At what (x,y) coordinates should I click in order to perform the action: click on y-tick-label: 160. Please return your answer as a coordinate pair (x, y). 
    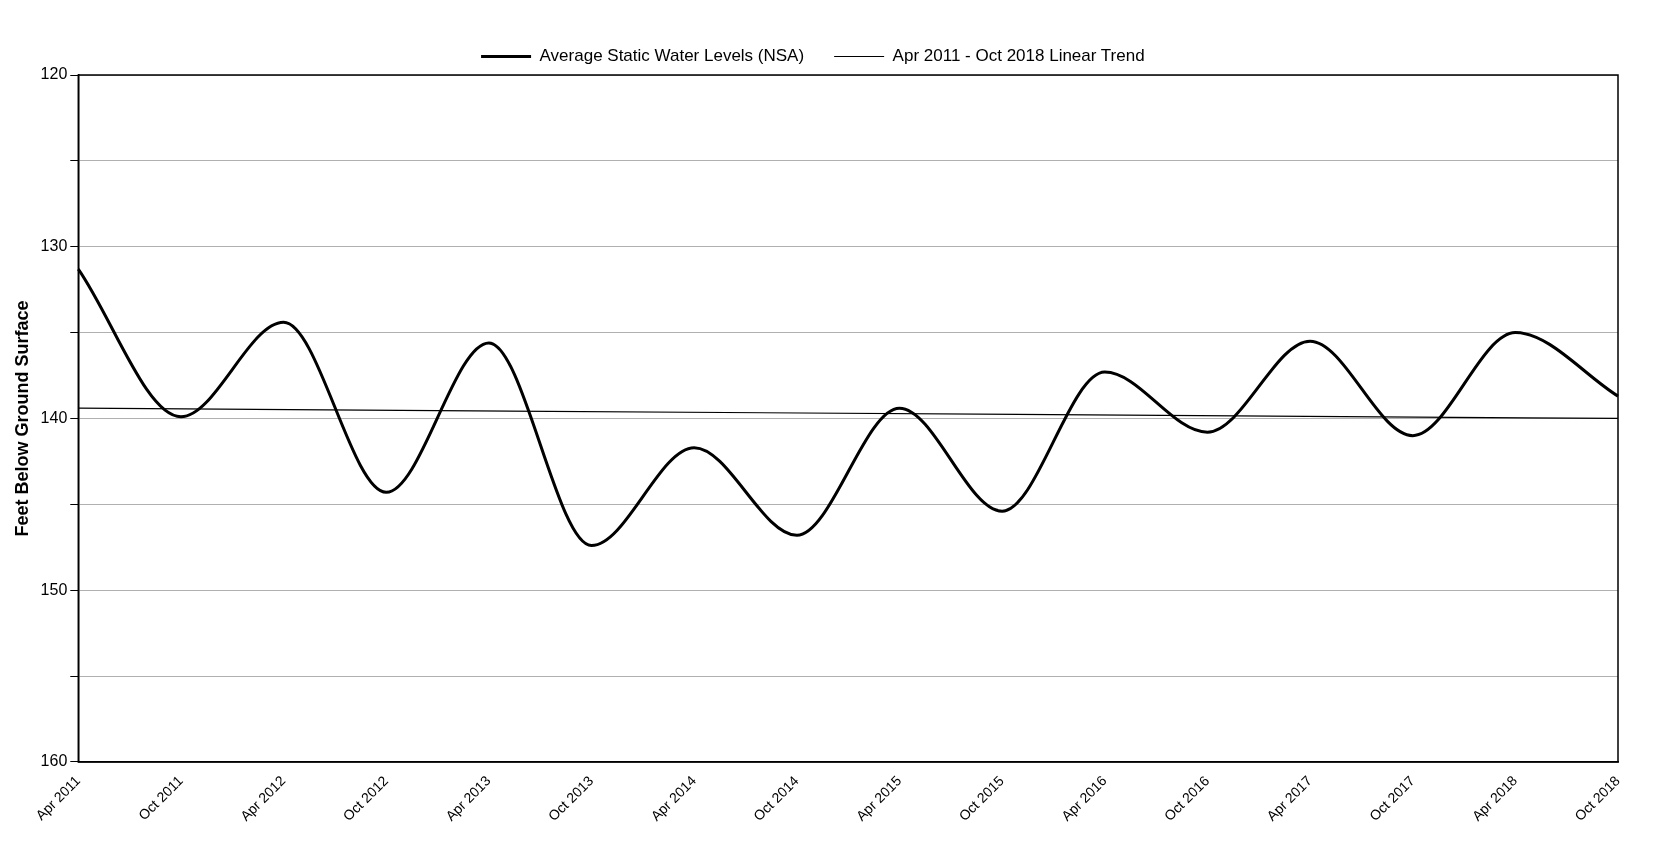
    Looking at the image, I should click on (54, 761).